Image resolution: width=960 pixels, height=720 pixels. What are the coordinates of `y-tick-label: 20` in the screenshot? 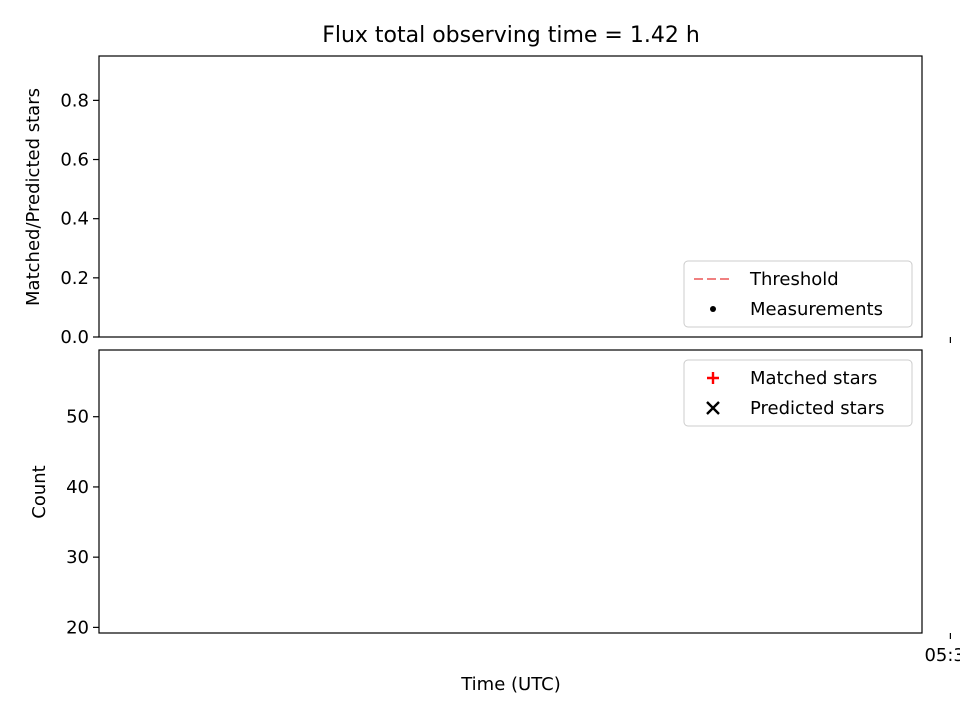 It's located at (77, 627).